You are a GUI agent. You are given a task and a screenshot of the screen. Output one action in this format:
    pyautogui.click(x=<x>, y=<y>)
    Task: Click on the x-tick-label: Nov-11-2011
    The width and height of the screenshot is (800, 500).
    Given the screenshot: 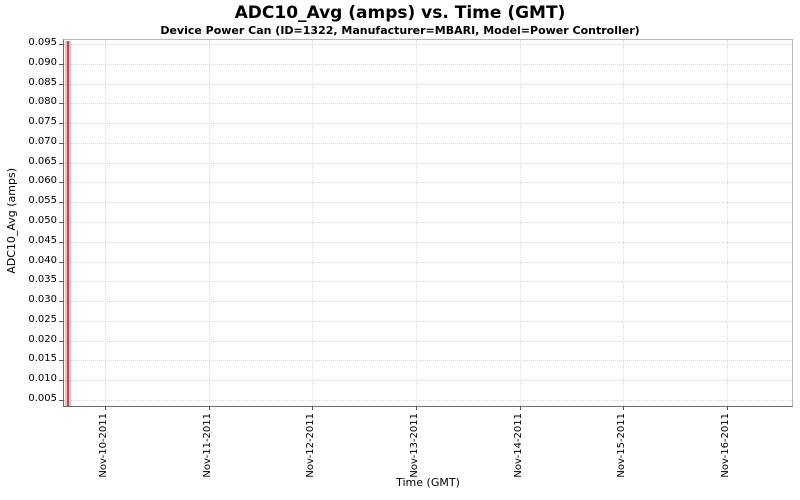 What is the action you would take?
    pyautogui.click(x=207, y=445)
    